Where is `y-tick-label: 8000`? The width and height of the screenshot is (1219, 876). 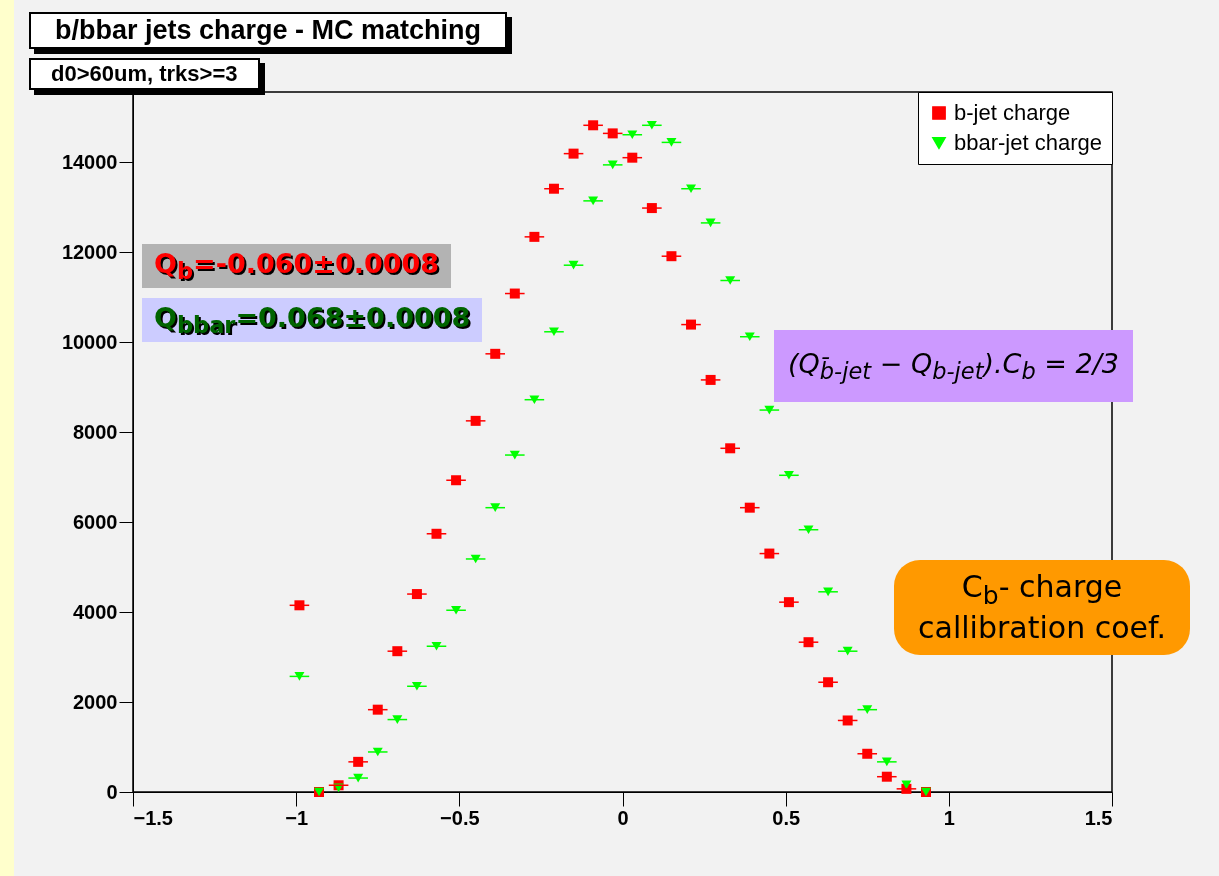
y-tick-label: 8000 is located at coordinates (95, 431).